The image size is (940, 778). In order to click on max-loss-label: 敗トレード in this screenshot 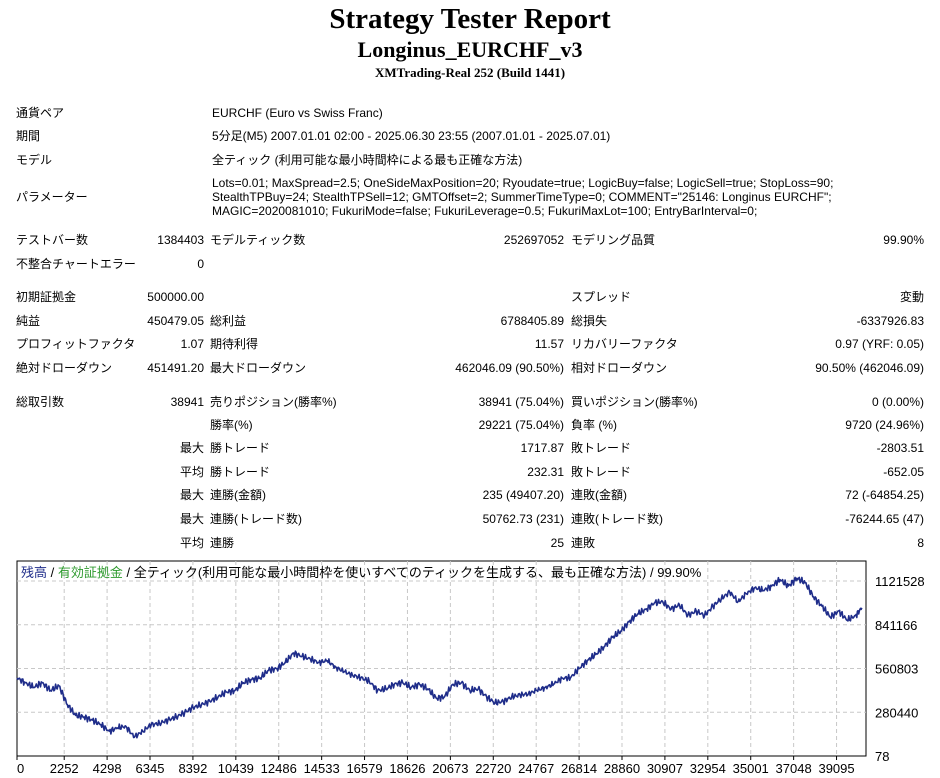, I will do `click(601, 448)`.